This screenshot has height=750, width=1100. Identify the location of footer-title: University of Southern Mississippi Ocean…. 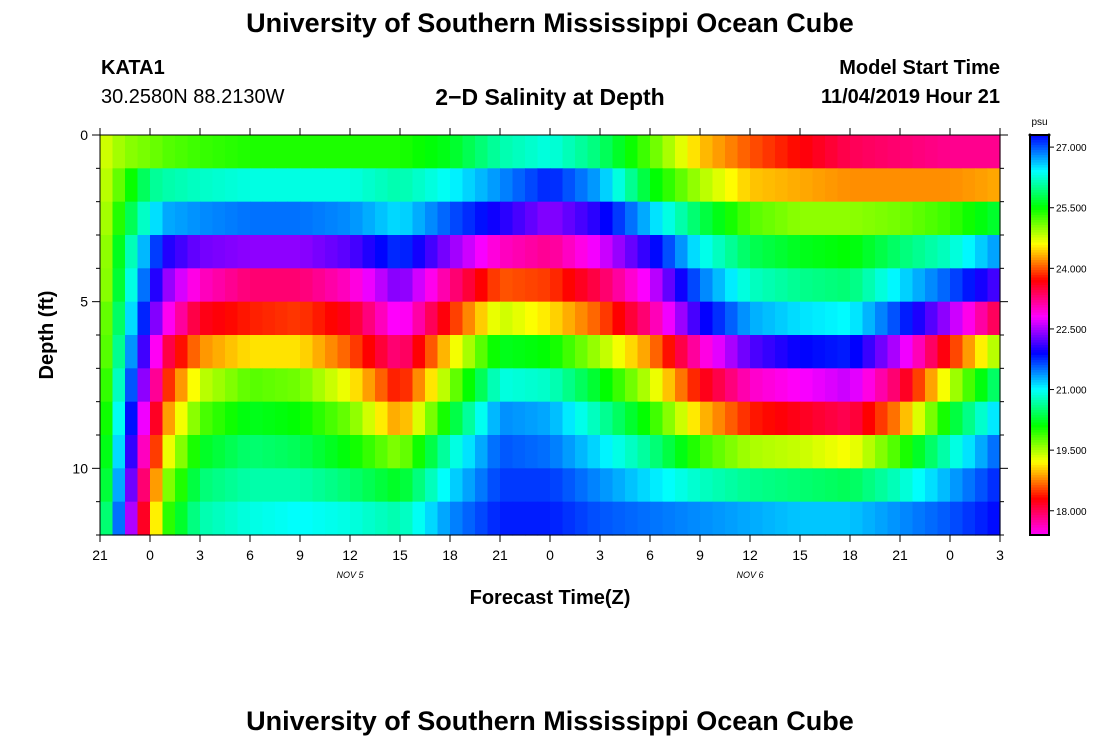
(550, 721).